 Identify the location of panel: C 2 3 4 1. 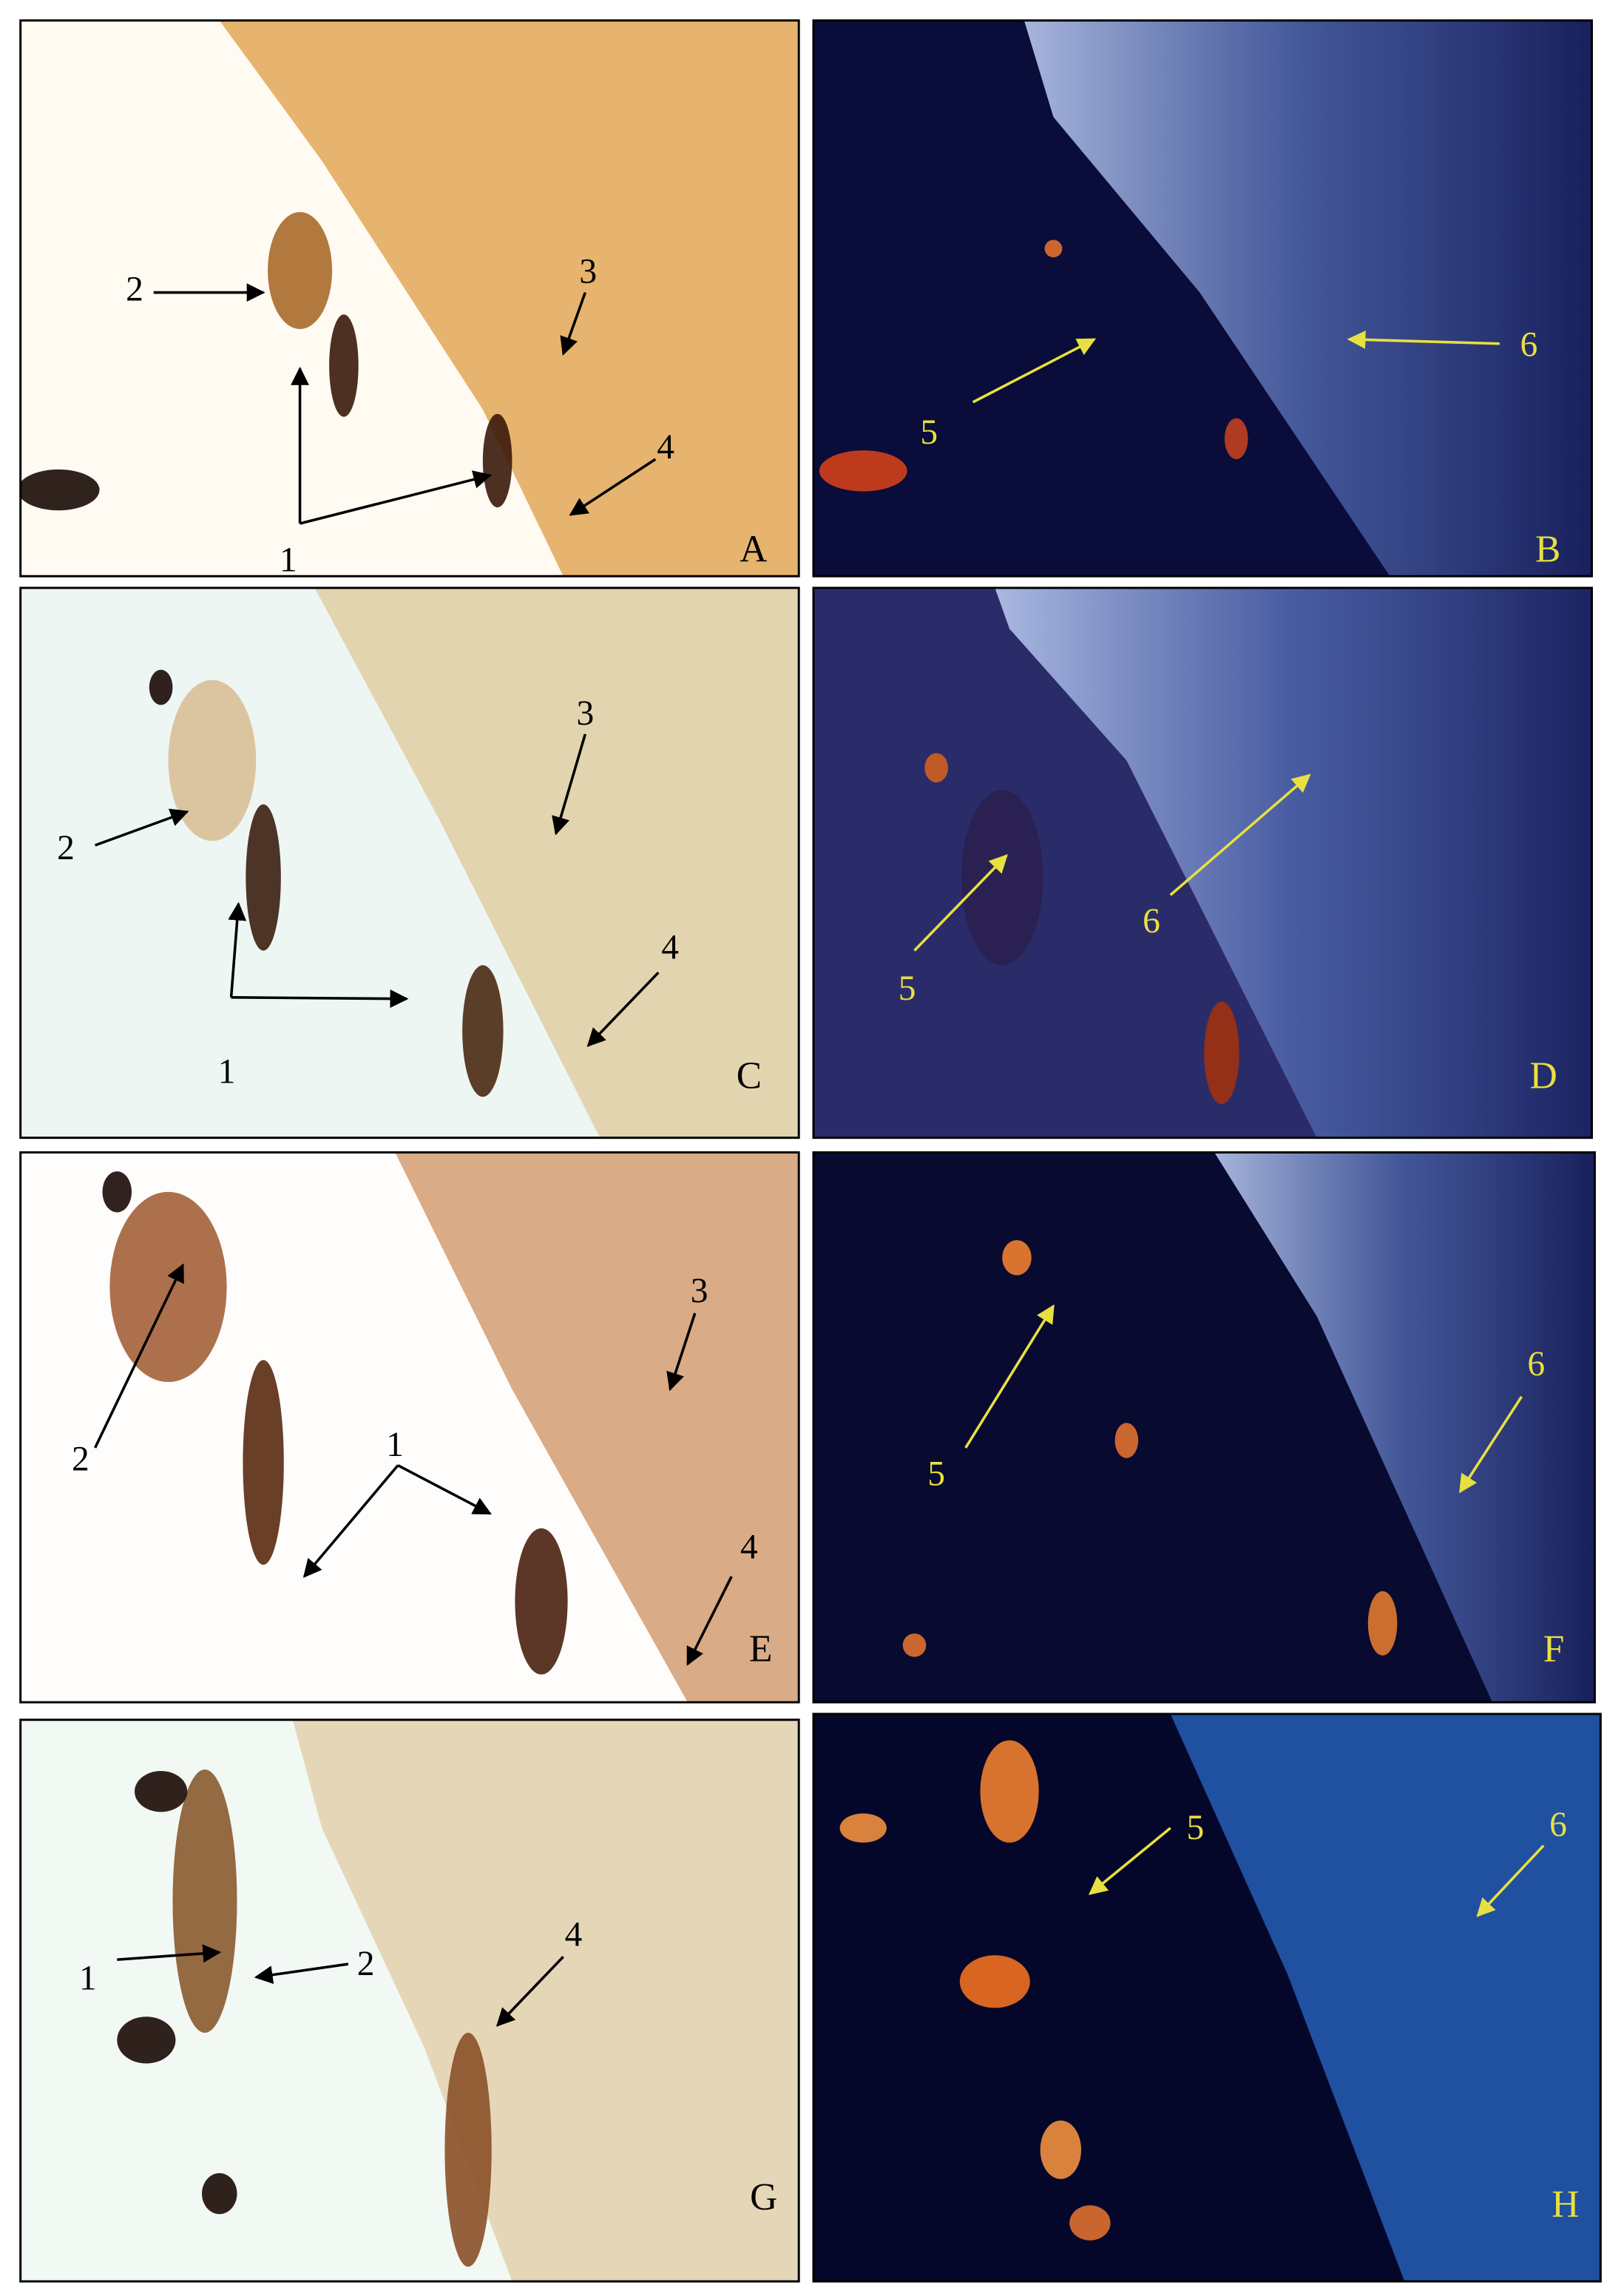
(409, 863).